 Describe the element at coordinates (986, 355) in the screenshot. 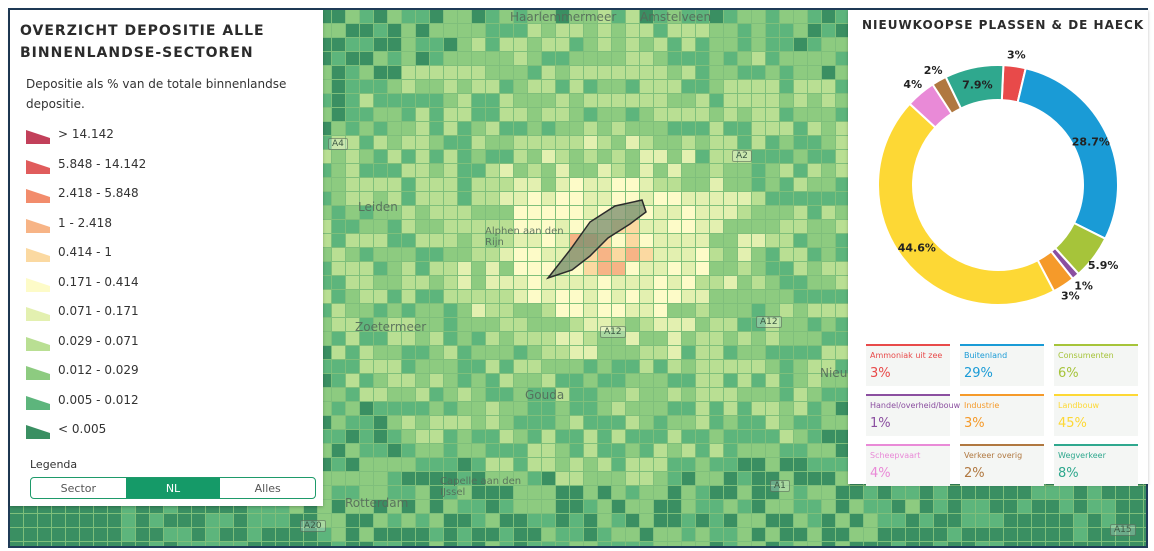

I see `sector-card-name: Buitenland` at that location.